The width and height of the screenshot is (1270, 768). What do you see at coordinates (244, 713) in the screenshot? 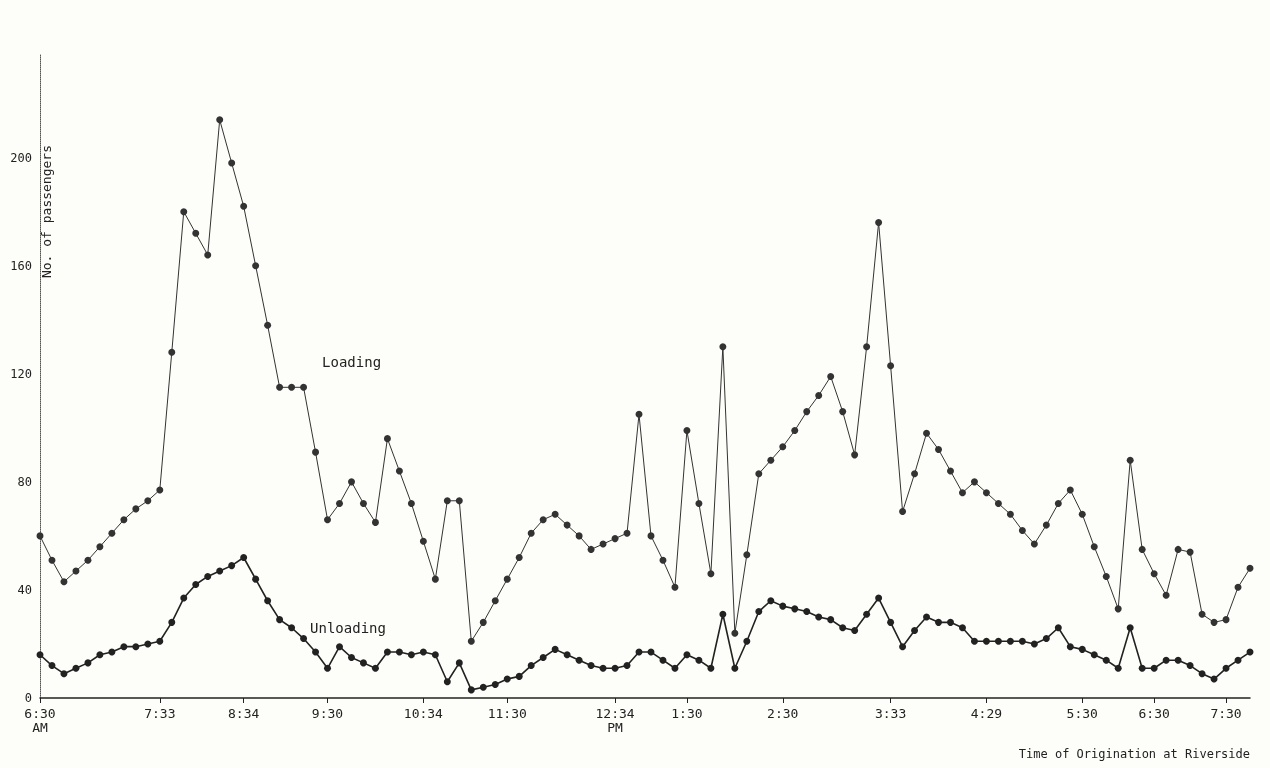
I see `x-tick-label: 8:34` at bounding box center [244, 713].